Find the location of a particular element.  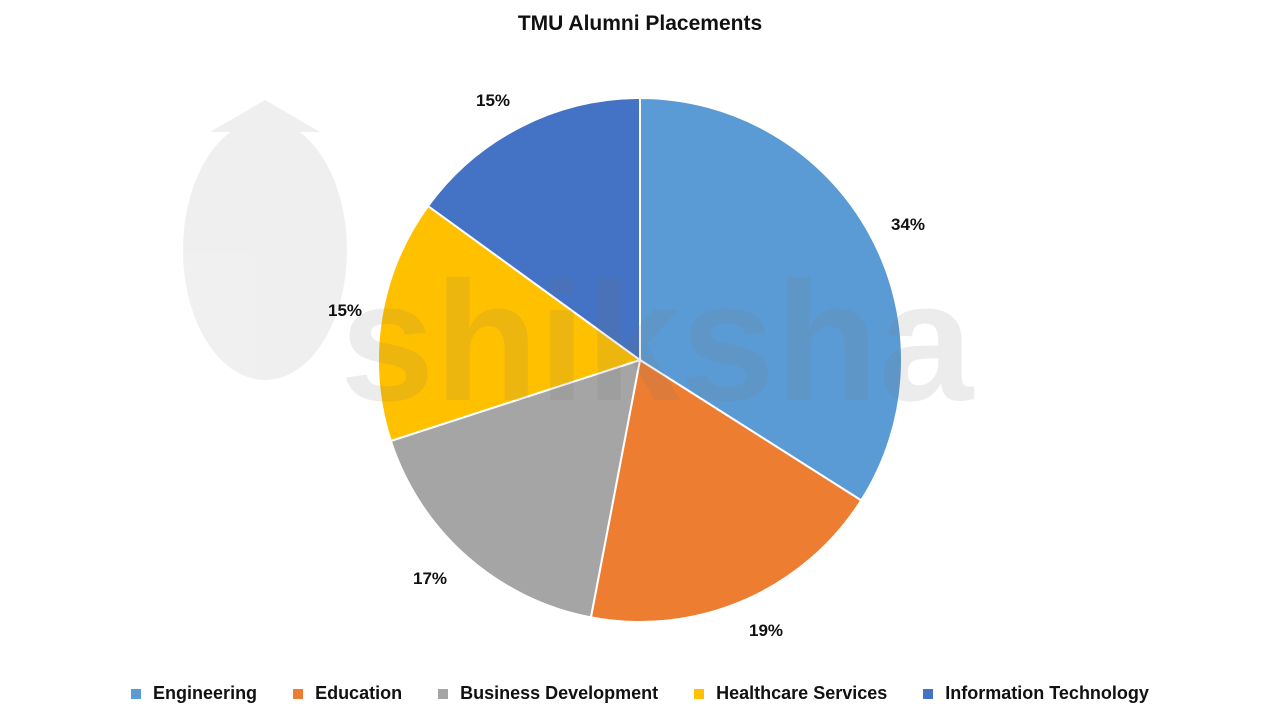

svg-text: shiksha is located at coordinates (657, 342).